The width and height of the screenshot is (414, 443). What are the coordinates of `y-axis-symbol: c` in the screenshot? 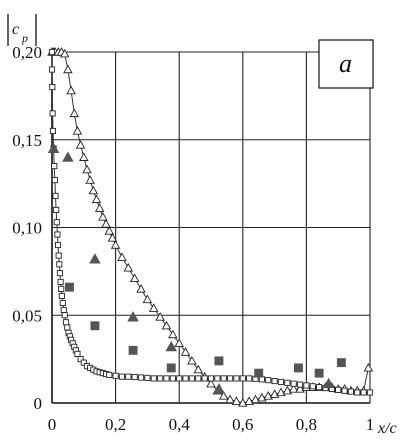 It's located at (15, 29).